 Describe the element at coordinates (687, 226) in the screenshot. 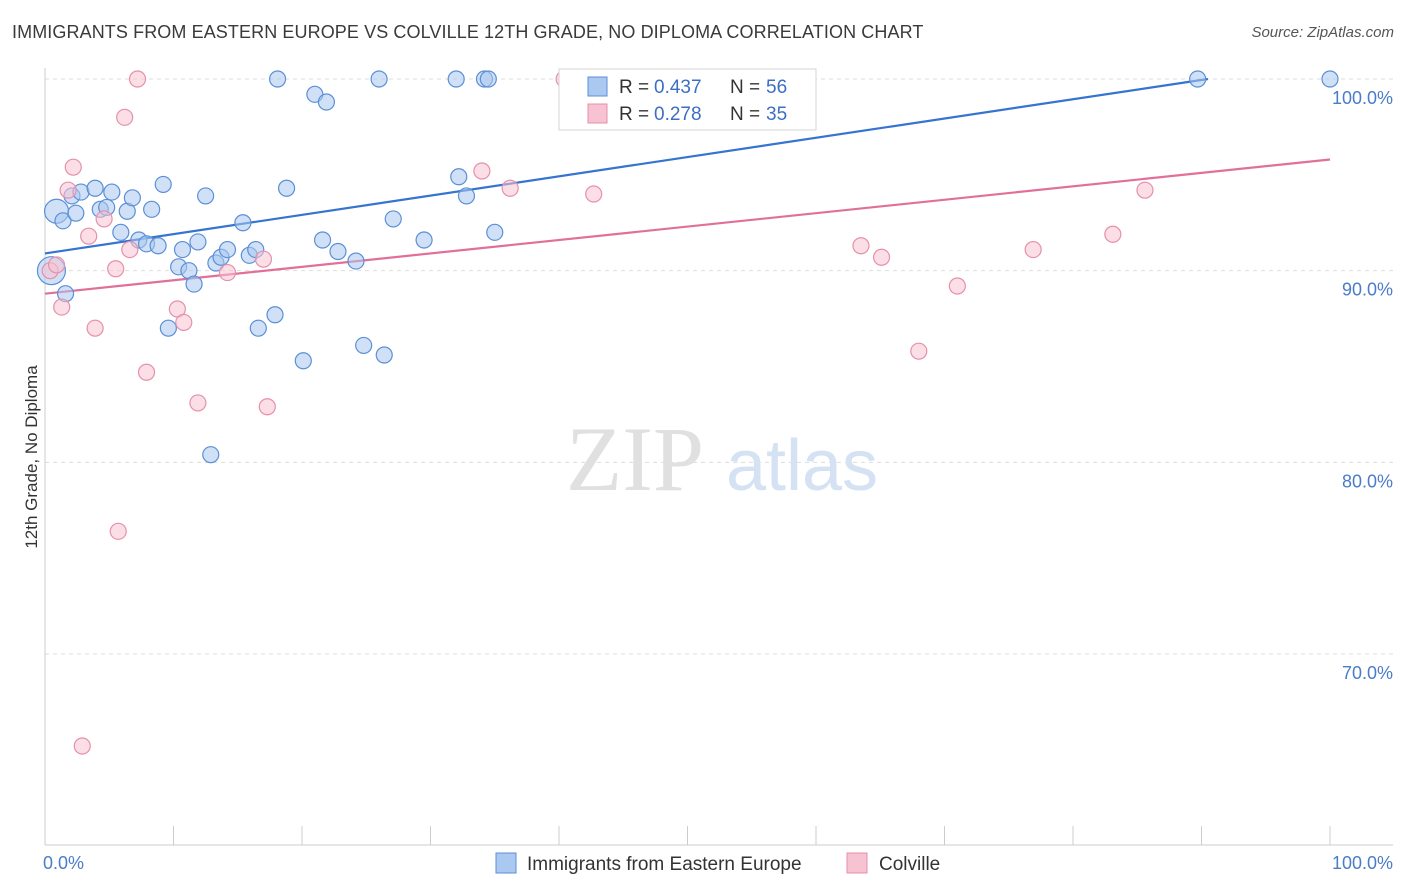

I see `trend-line-pink` at that location.